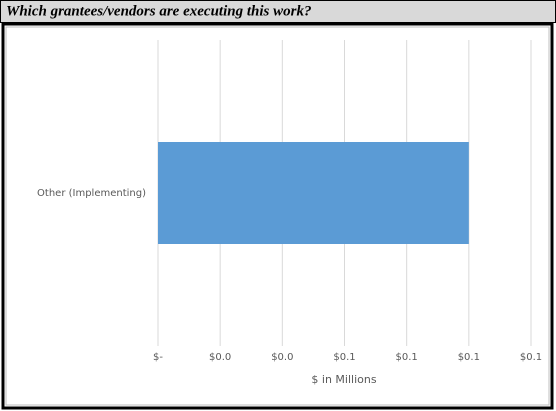 This screenshot has width=556, height=411. I want to click on x-tick-label: $-, so click(158, 357).